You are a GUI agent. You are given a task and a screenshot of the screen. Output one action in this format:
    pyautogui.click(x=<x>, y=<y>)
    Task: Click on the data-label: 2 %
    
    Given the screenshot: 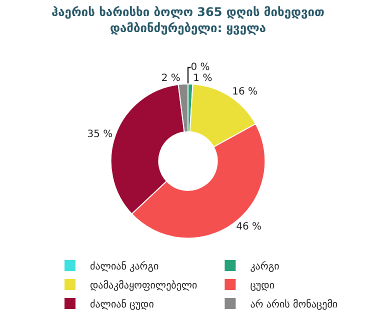 What is the action you would take?
    pyautogui.click(x=170, y=78)
    